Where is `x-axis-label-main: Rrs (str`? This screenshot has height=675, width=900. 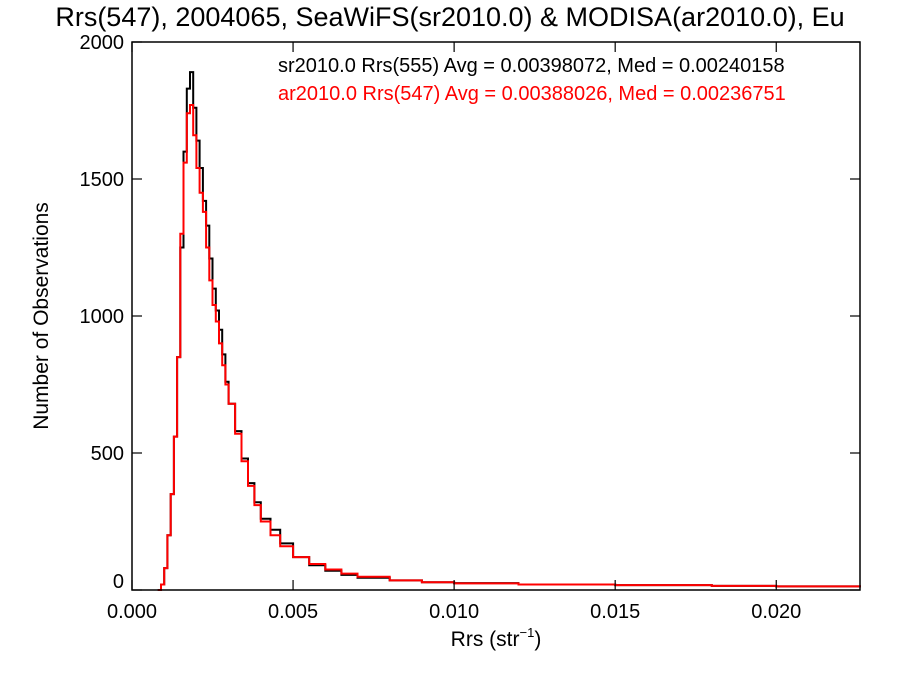
x-axis-label-main: Rrs (str is located at coordinates (485, 639).